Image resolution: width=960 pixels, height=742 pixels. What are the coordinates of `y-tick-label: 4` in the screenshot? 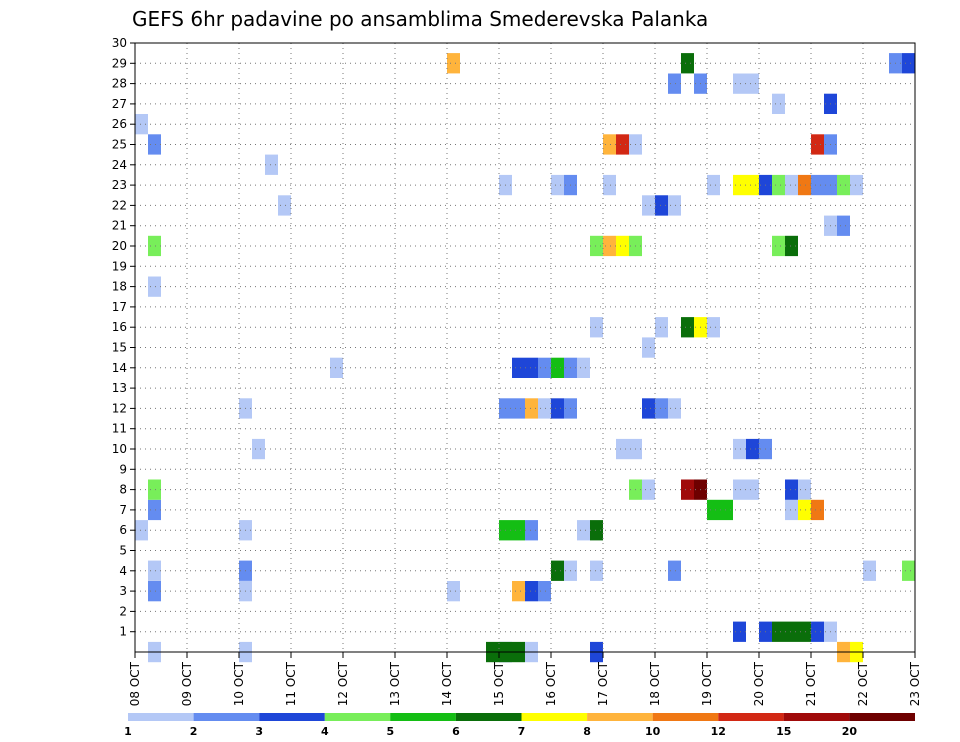 It's located at (123, 571).